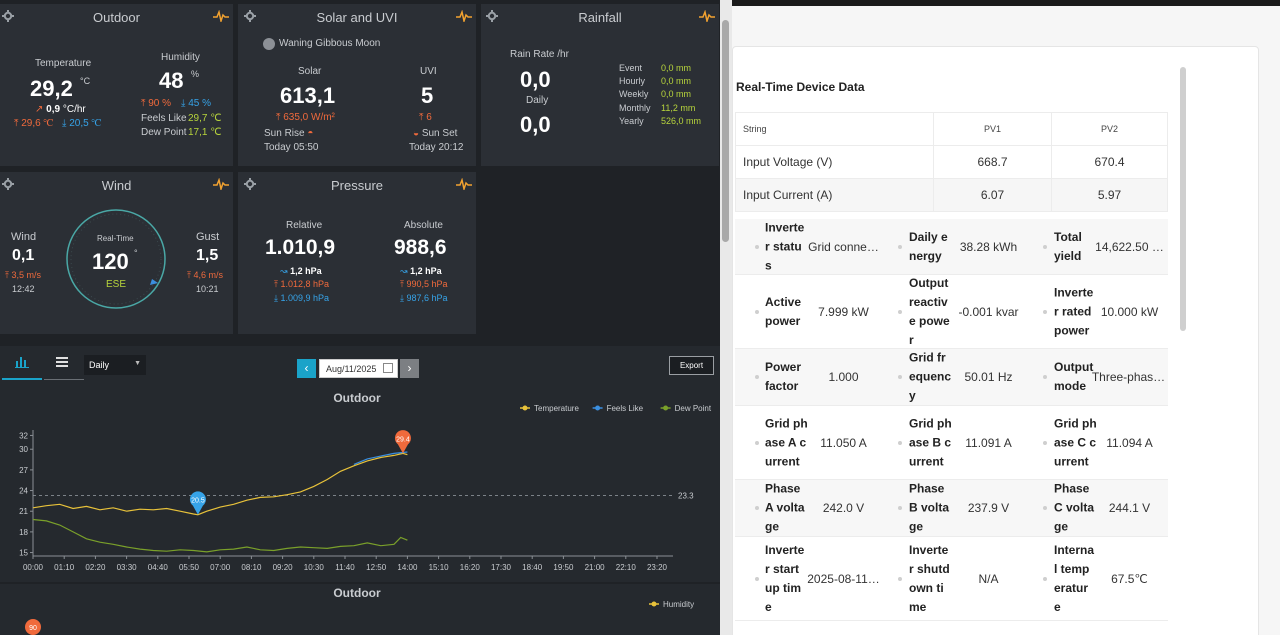 The image size is (1280, 635). I want to click on metric-value: 242.0 V, so click(843, 508).